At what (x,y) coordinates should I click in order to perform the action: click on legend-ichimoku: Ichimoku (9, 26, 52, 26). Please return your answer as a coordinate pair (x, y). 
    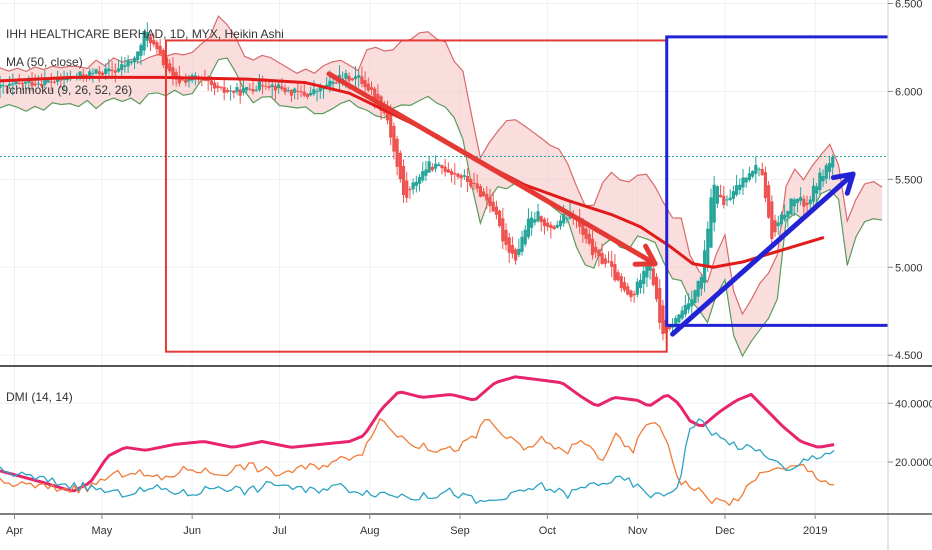
    Looking at the image, I should click on (69, 90).